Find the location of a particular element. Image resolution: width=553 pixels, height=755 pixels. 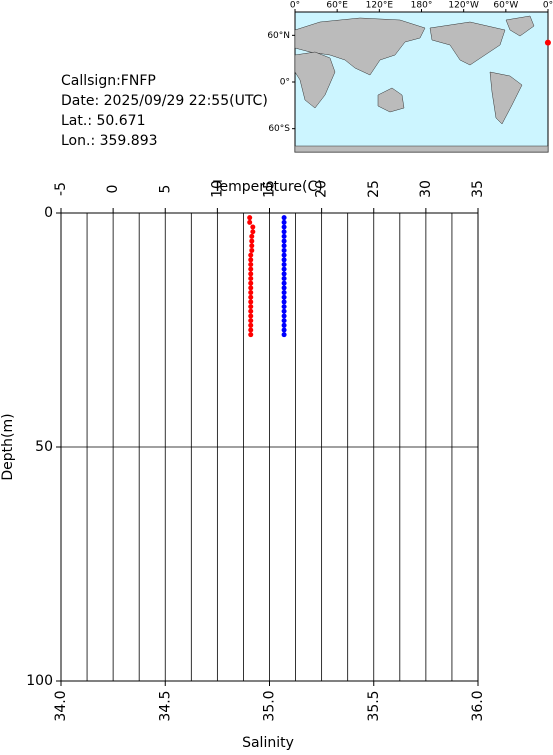

x-tick-label: 5 is located at coordinates (165, 189).